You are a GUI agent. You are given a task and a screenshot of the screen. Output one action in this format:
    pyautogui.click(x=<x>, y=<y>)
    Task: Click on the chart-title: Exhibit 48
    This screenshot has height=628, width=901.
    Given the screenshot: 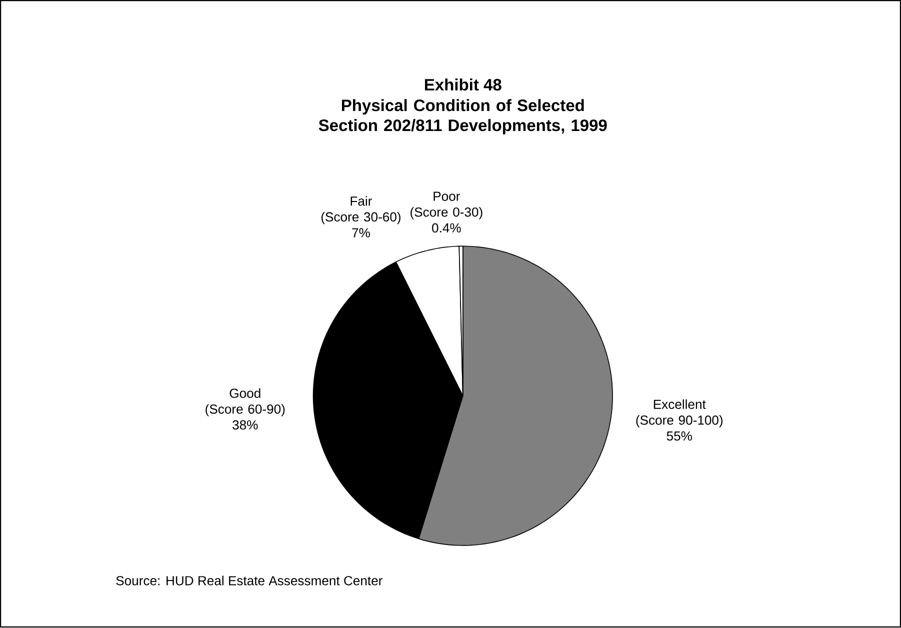 What is the action you would take?
    pyautogui.click(x=463, y=84)
    